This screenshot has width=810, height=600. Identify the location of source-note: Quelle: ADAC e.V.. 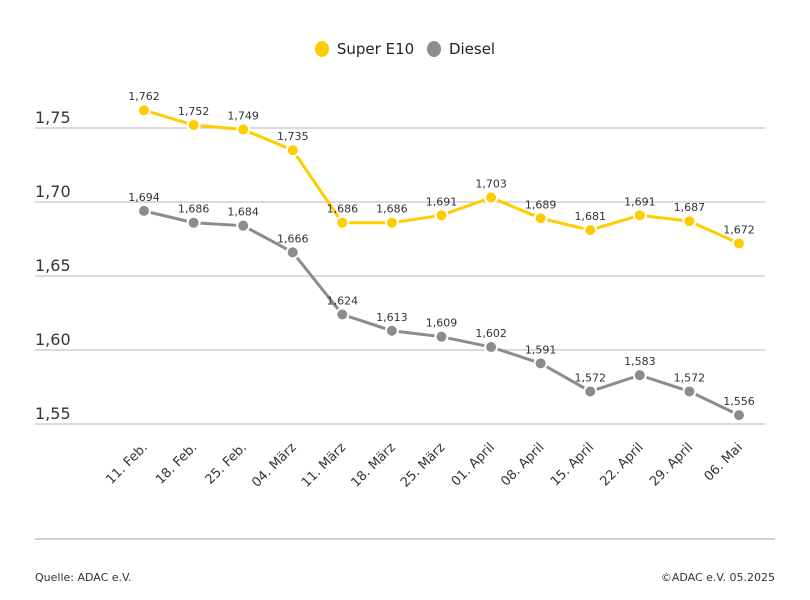
(83, 577).